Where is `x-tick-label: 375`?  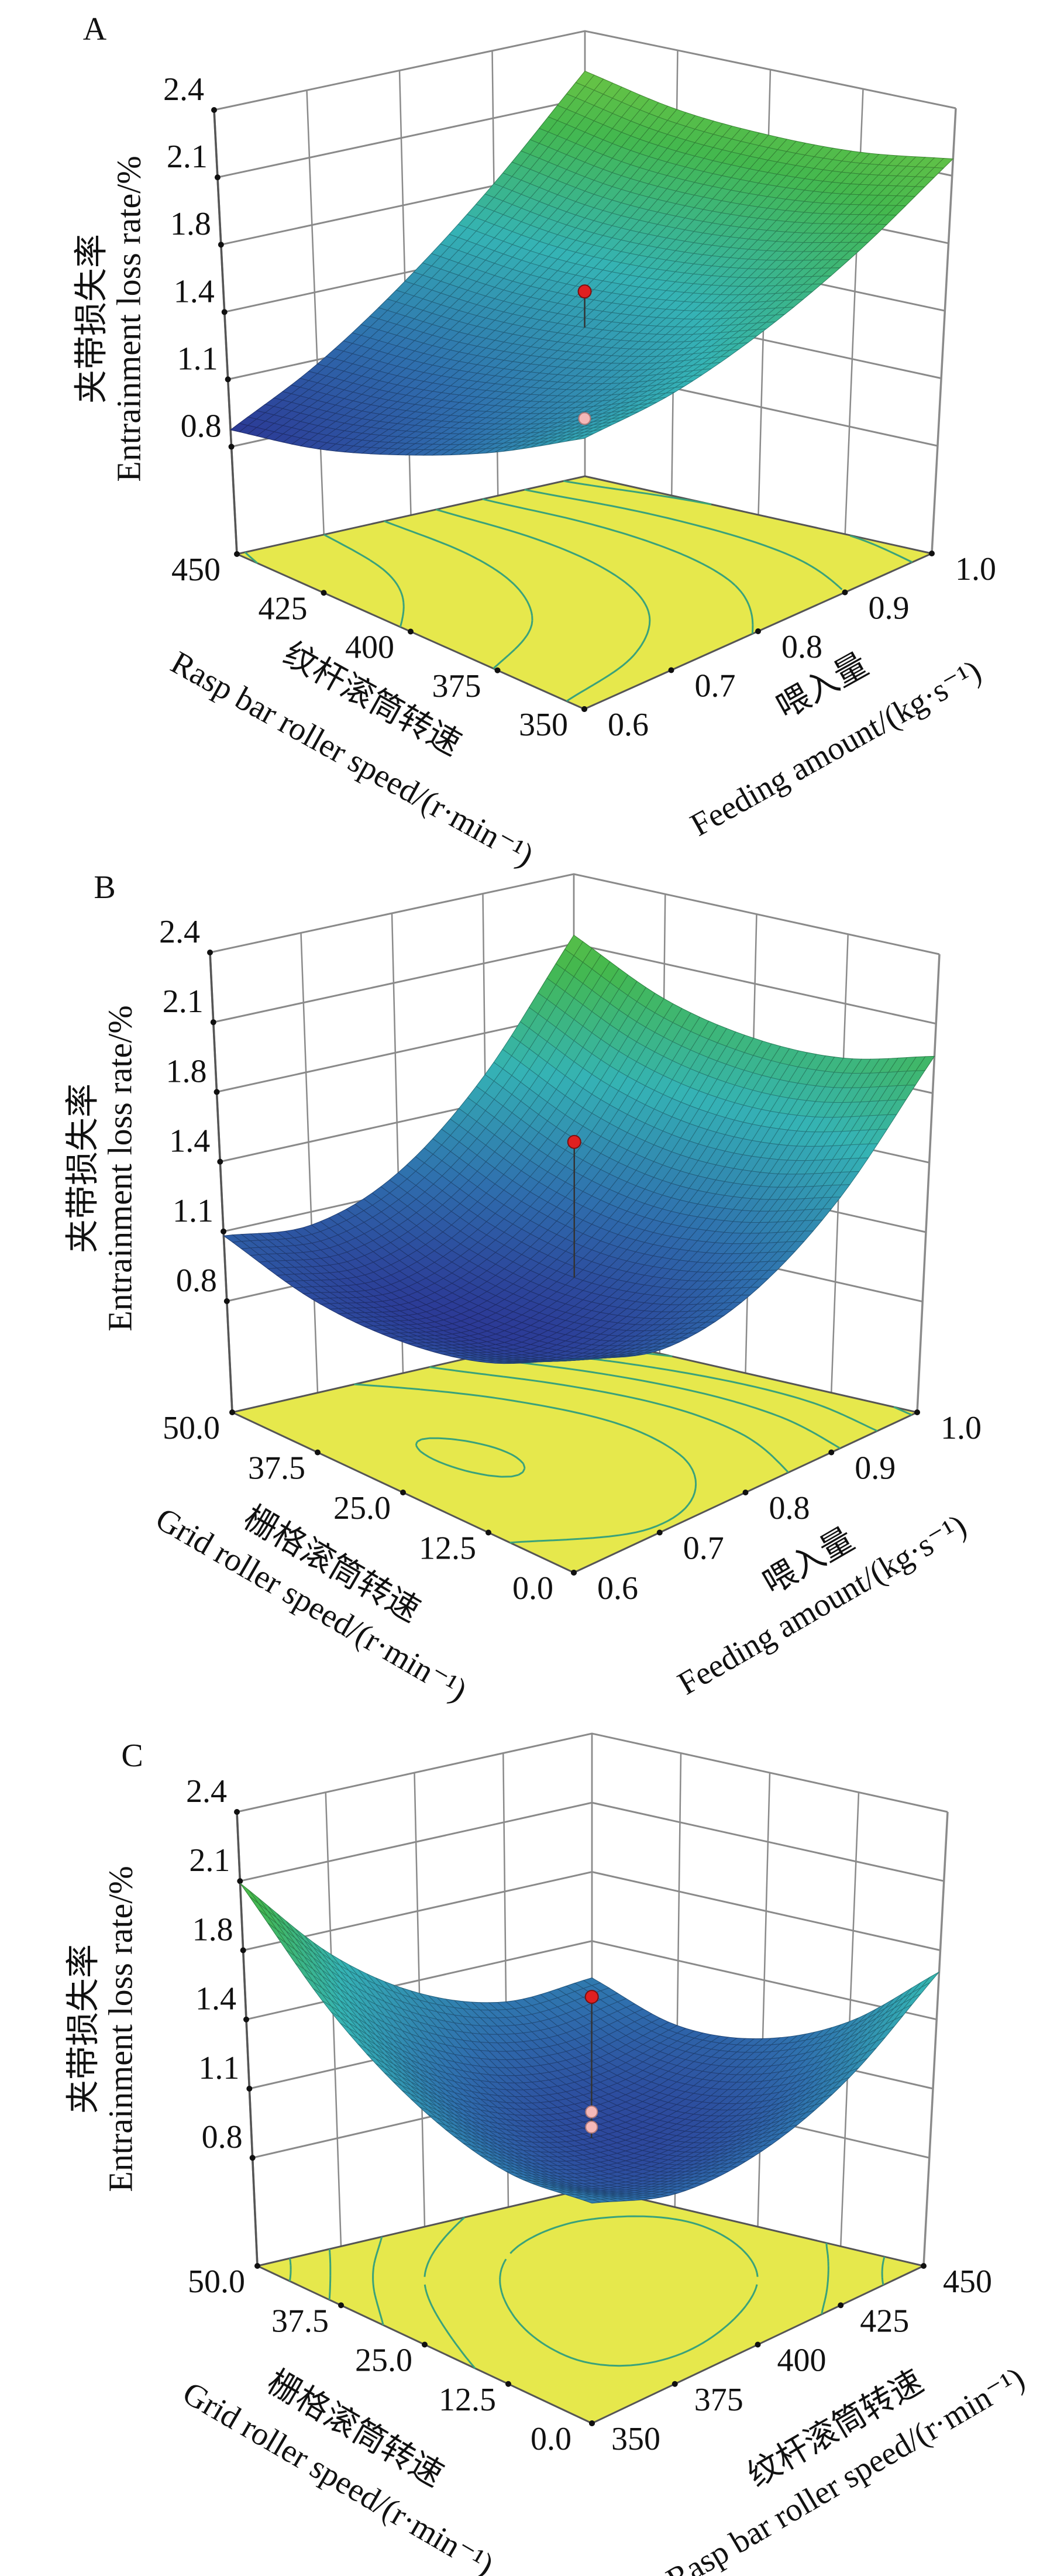
x-tick-label: 375 is located at coordinates (456, 686).